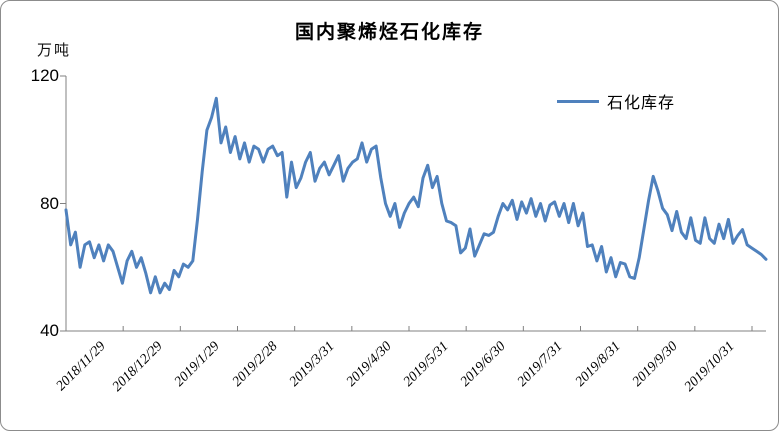 The height and width of the screenshot is (431, 779). Describe the element at coordinates (578, 101) in the screenshot. I see `legend-line-swatch` at that location.